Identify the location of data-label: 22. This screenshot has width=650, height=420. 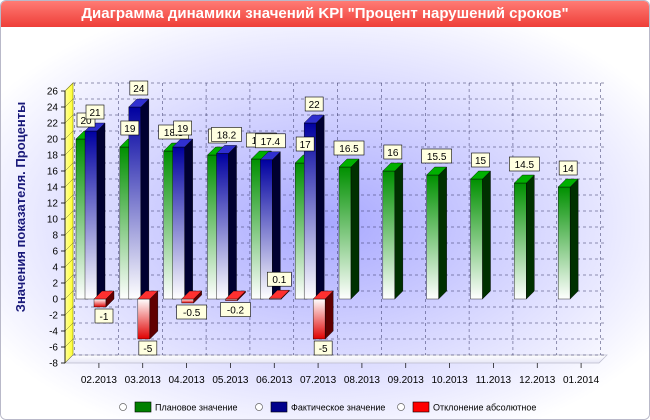
(315, 105).